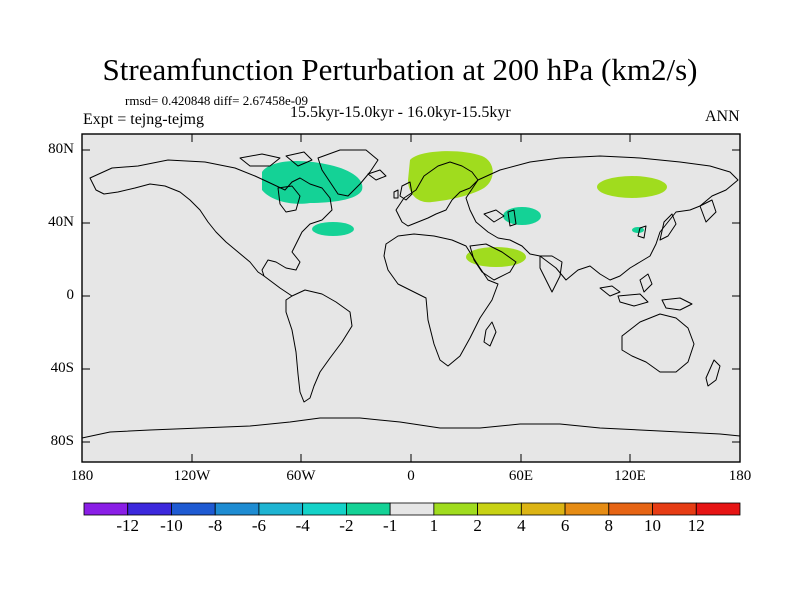 Image resolution: width=800 pixels, height=600 pixels. Describe the element at coordinates (496, 257) in the screenshot. I see `positive-patch-arabia` at that location.